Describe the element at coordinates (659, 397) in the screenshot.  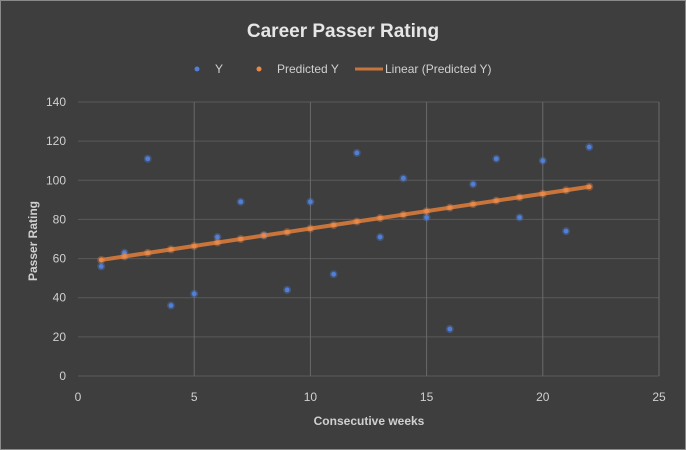
I see `x-tick-label: 25` at that location.